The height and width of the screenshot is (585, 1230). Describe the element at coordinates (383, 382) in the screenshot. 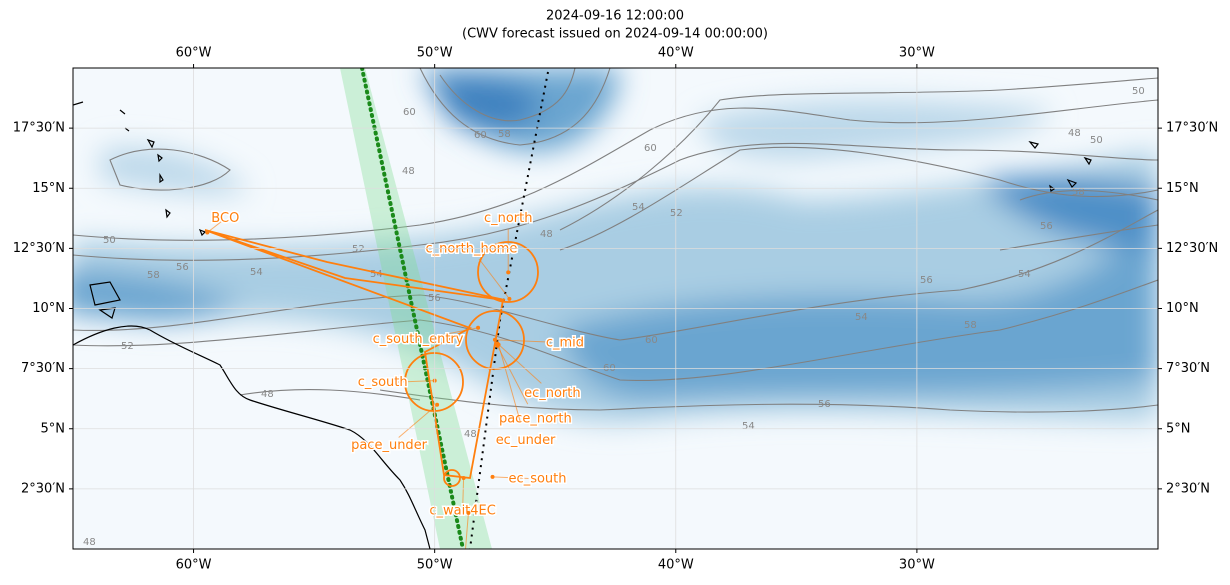

I see `waypoint-label: c_south` at that location.